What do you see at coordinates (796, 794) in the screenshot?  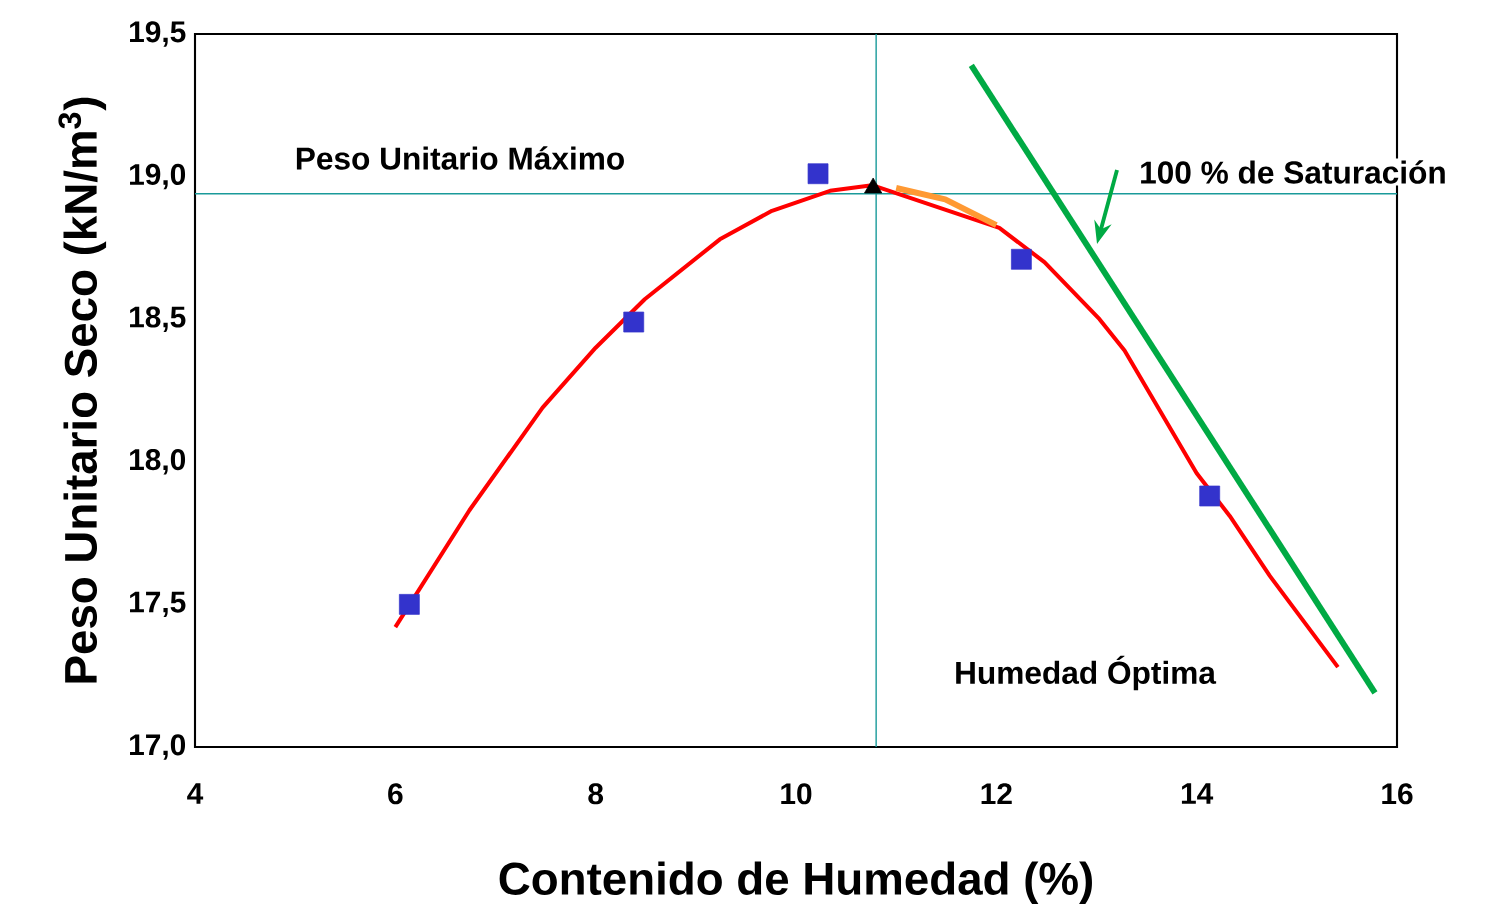 I see `x-tick-label: 10` at bounding box center [796, 794].